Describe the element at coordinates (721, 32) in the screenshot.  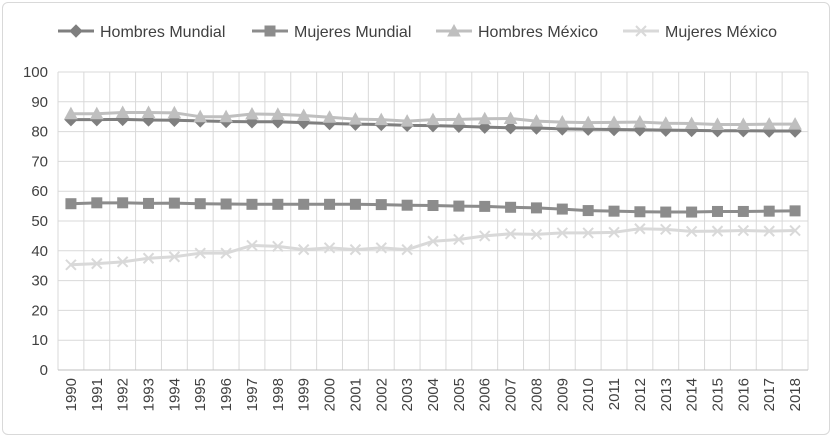
I see `legend-label: Mujeres México` at that location.